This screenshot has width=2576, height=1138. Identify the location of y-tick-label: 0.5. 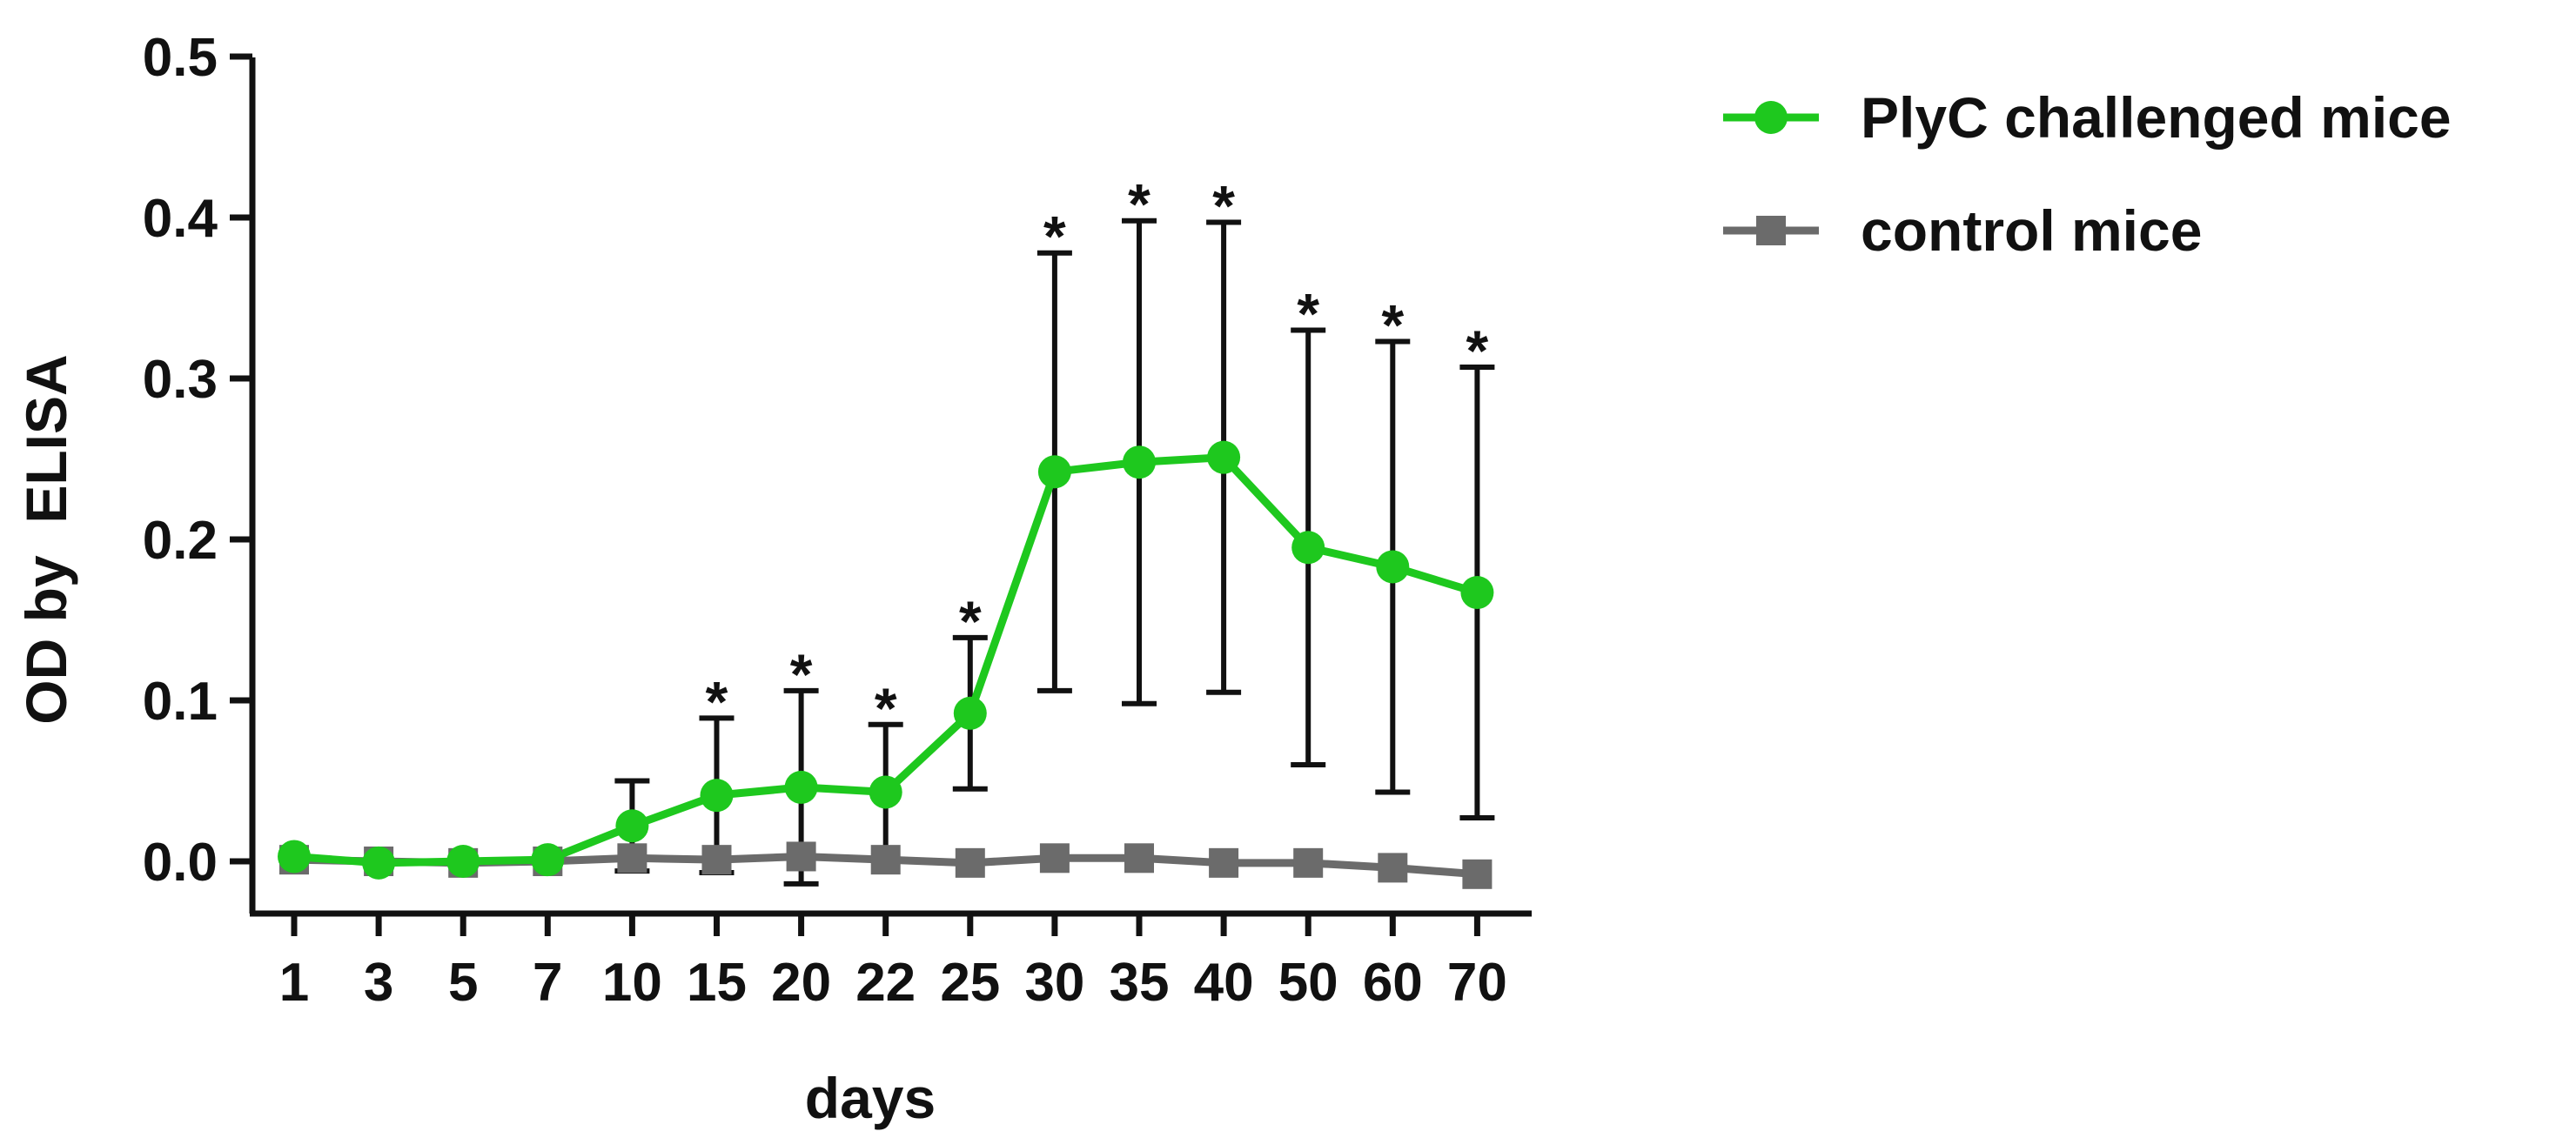
(180, 58).